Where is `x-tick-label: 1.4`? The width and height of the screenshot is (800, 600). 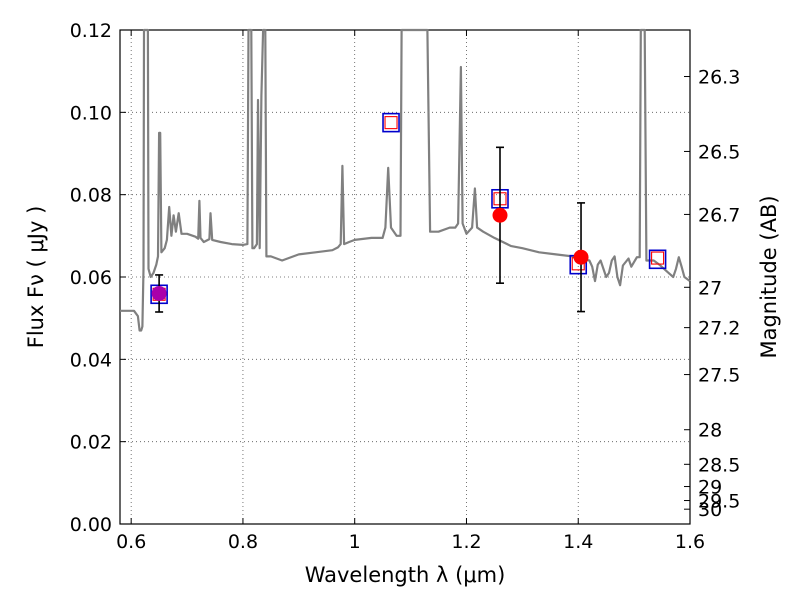
x-tick-label: 1.4 is located at coordinates (578, 542).